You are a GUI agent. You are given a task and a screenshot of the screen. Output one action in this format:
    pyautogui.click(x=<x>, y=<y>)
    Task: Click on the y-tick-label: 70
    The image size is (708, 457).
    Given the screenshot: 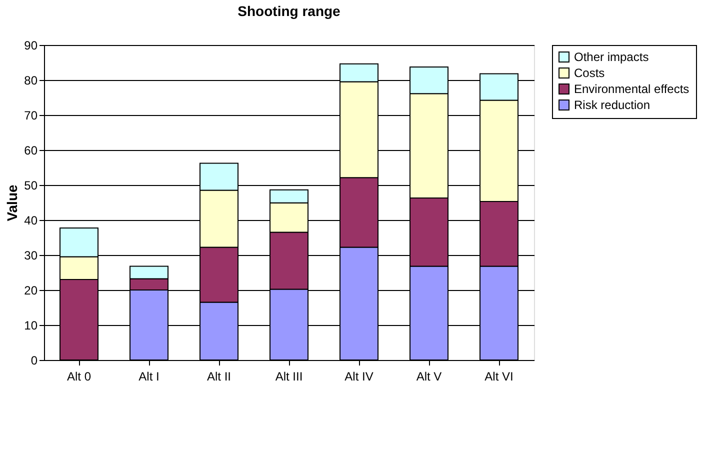 What is the action you would take?
    pyautogui.click(x=31, y=115)
    